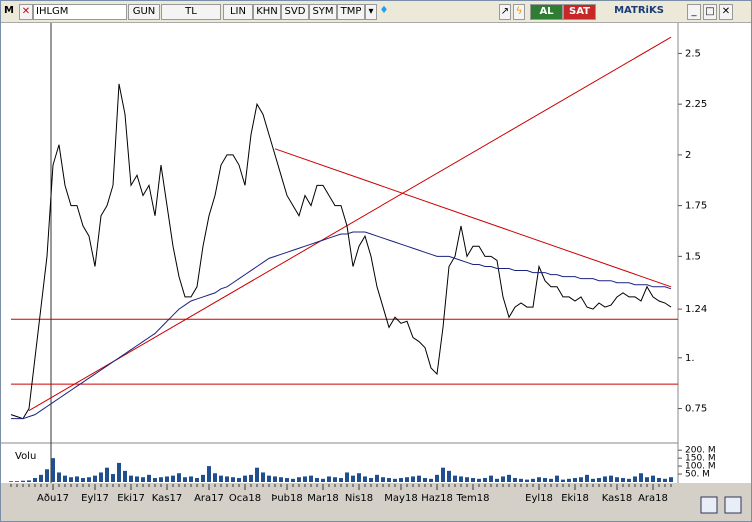  What do you see at coordinates (267, 12) in the screenshot?
I see `button: KHN` at bounding box center [267, 12].